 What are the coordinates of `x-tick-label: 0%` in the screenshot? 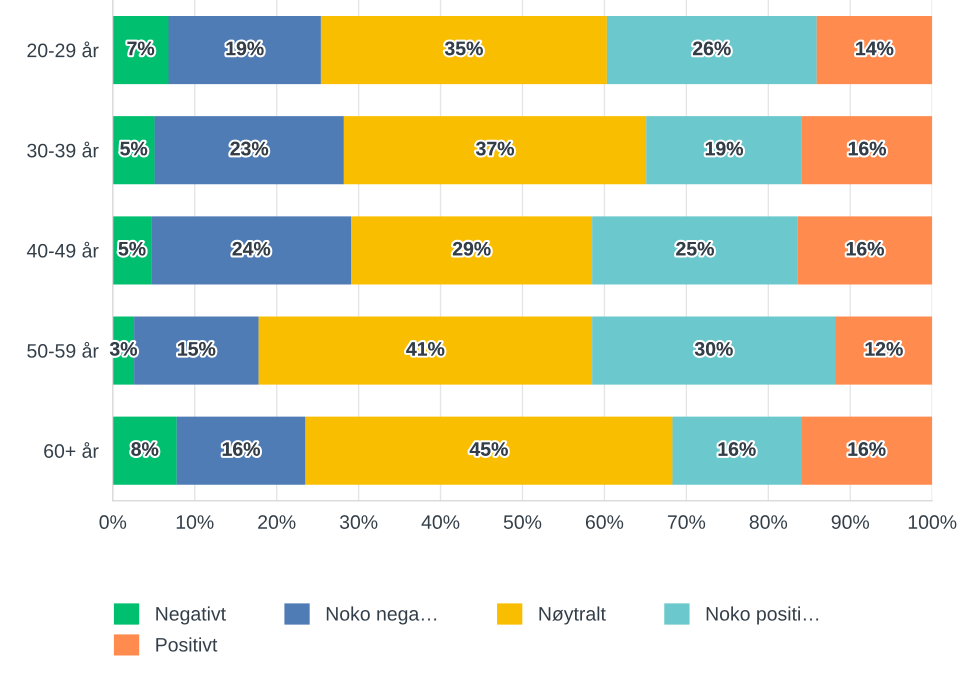 It's located at (112, 522).